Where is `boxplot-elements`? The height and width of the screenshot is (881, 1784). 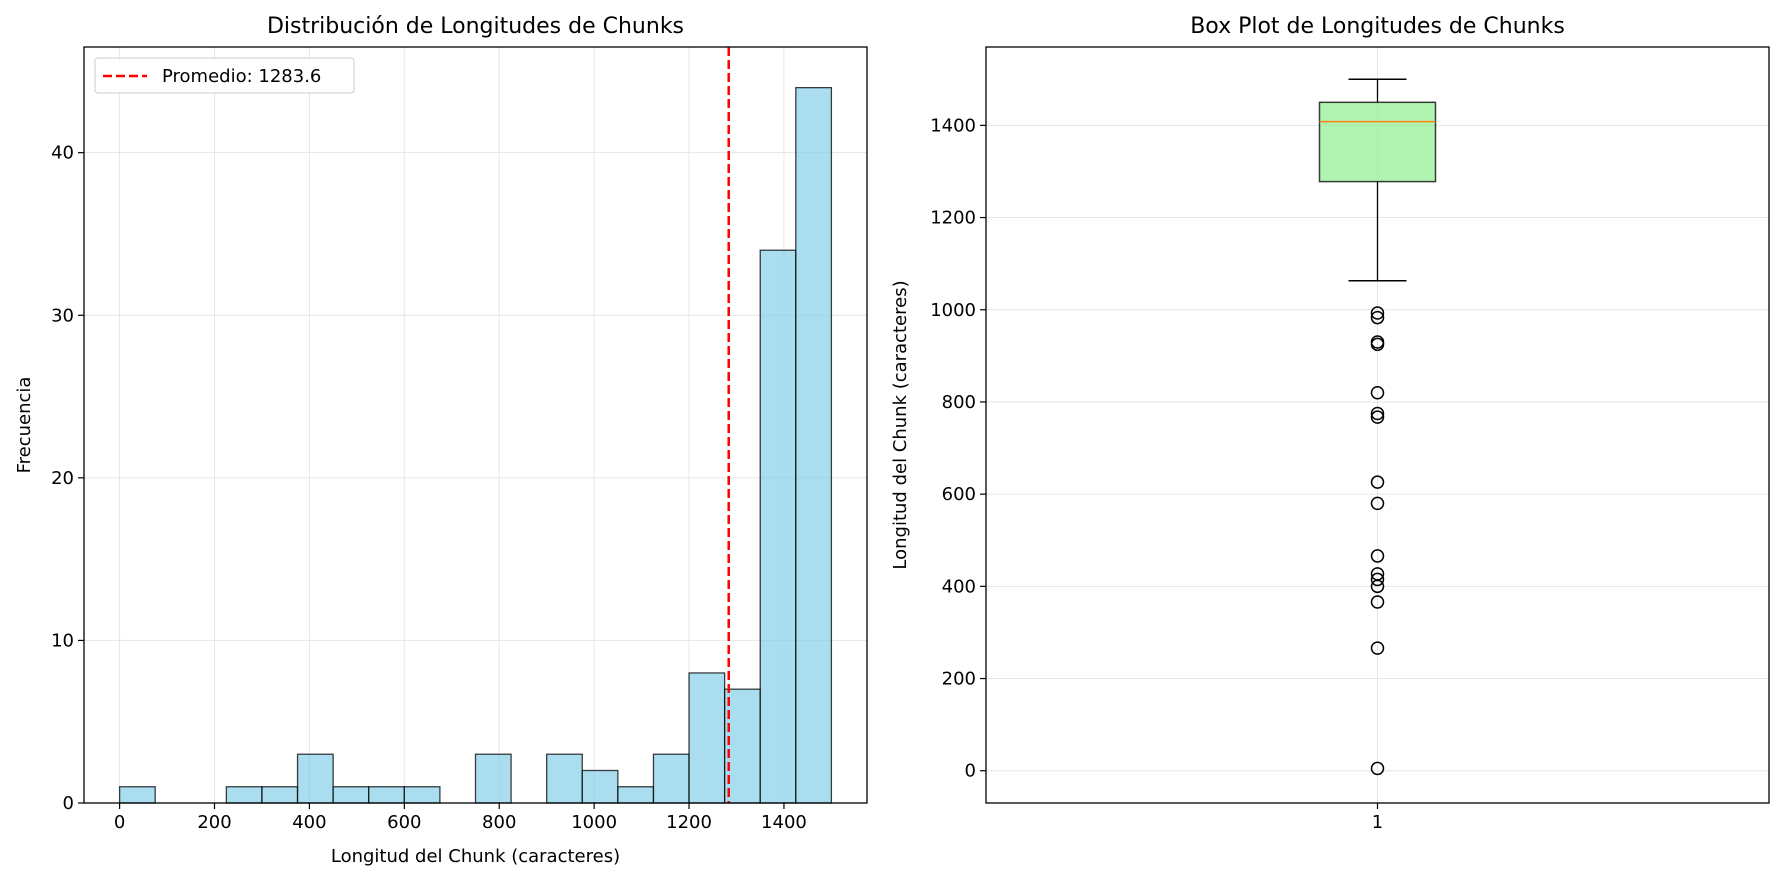
boxplot-elements is located at coordinates (1377, 180).